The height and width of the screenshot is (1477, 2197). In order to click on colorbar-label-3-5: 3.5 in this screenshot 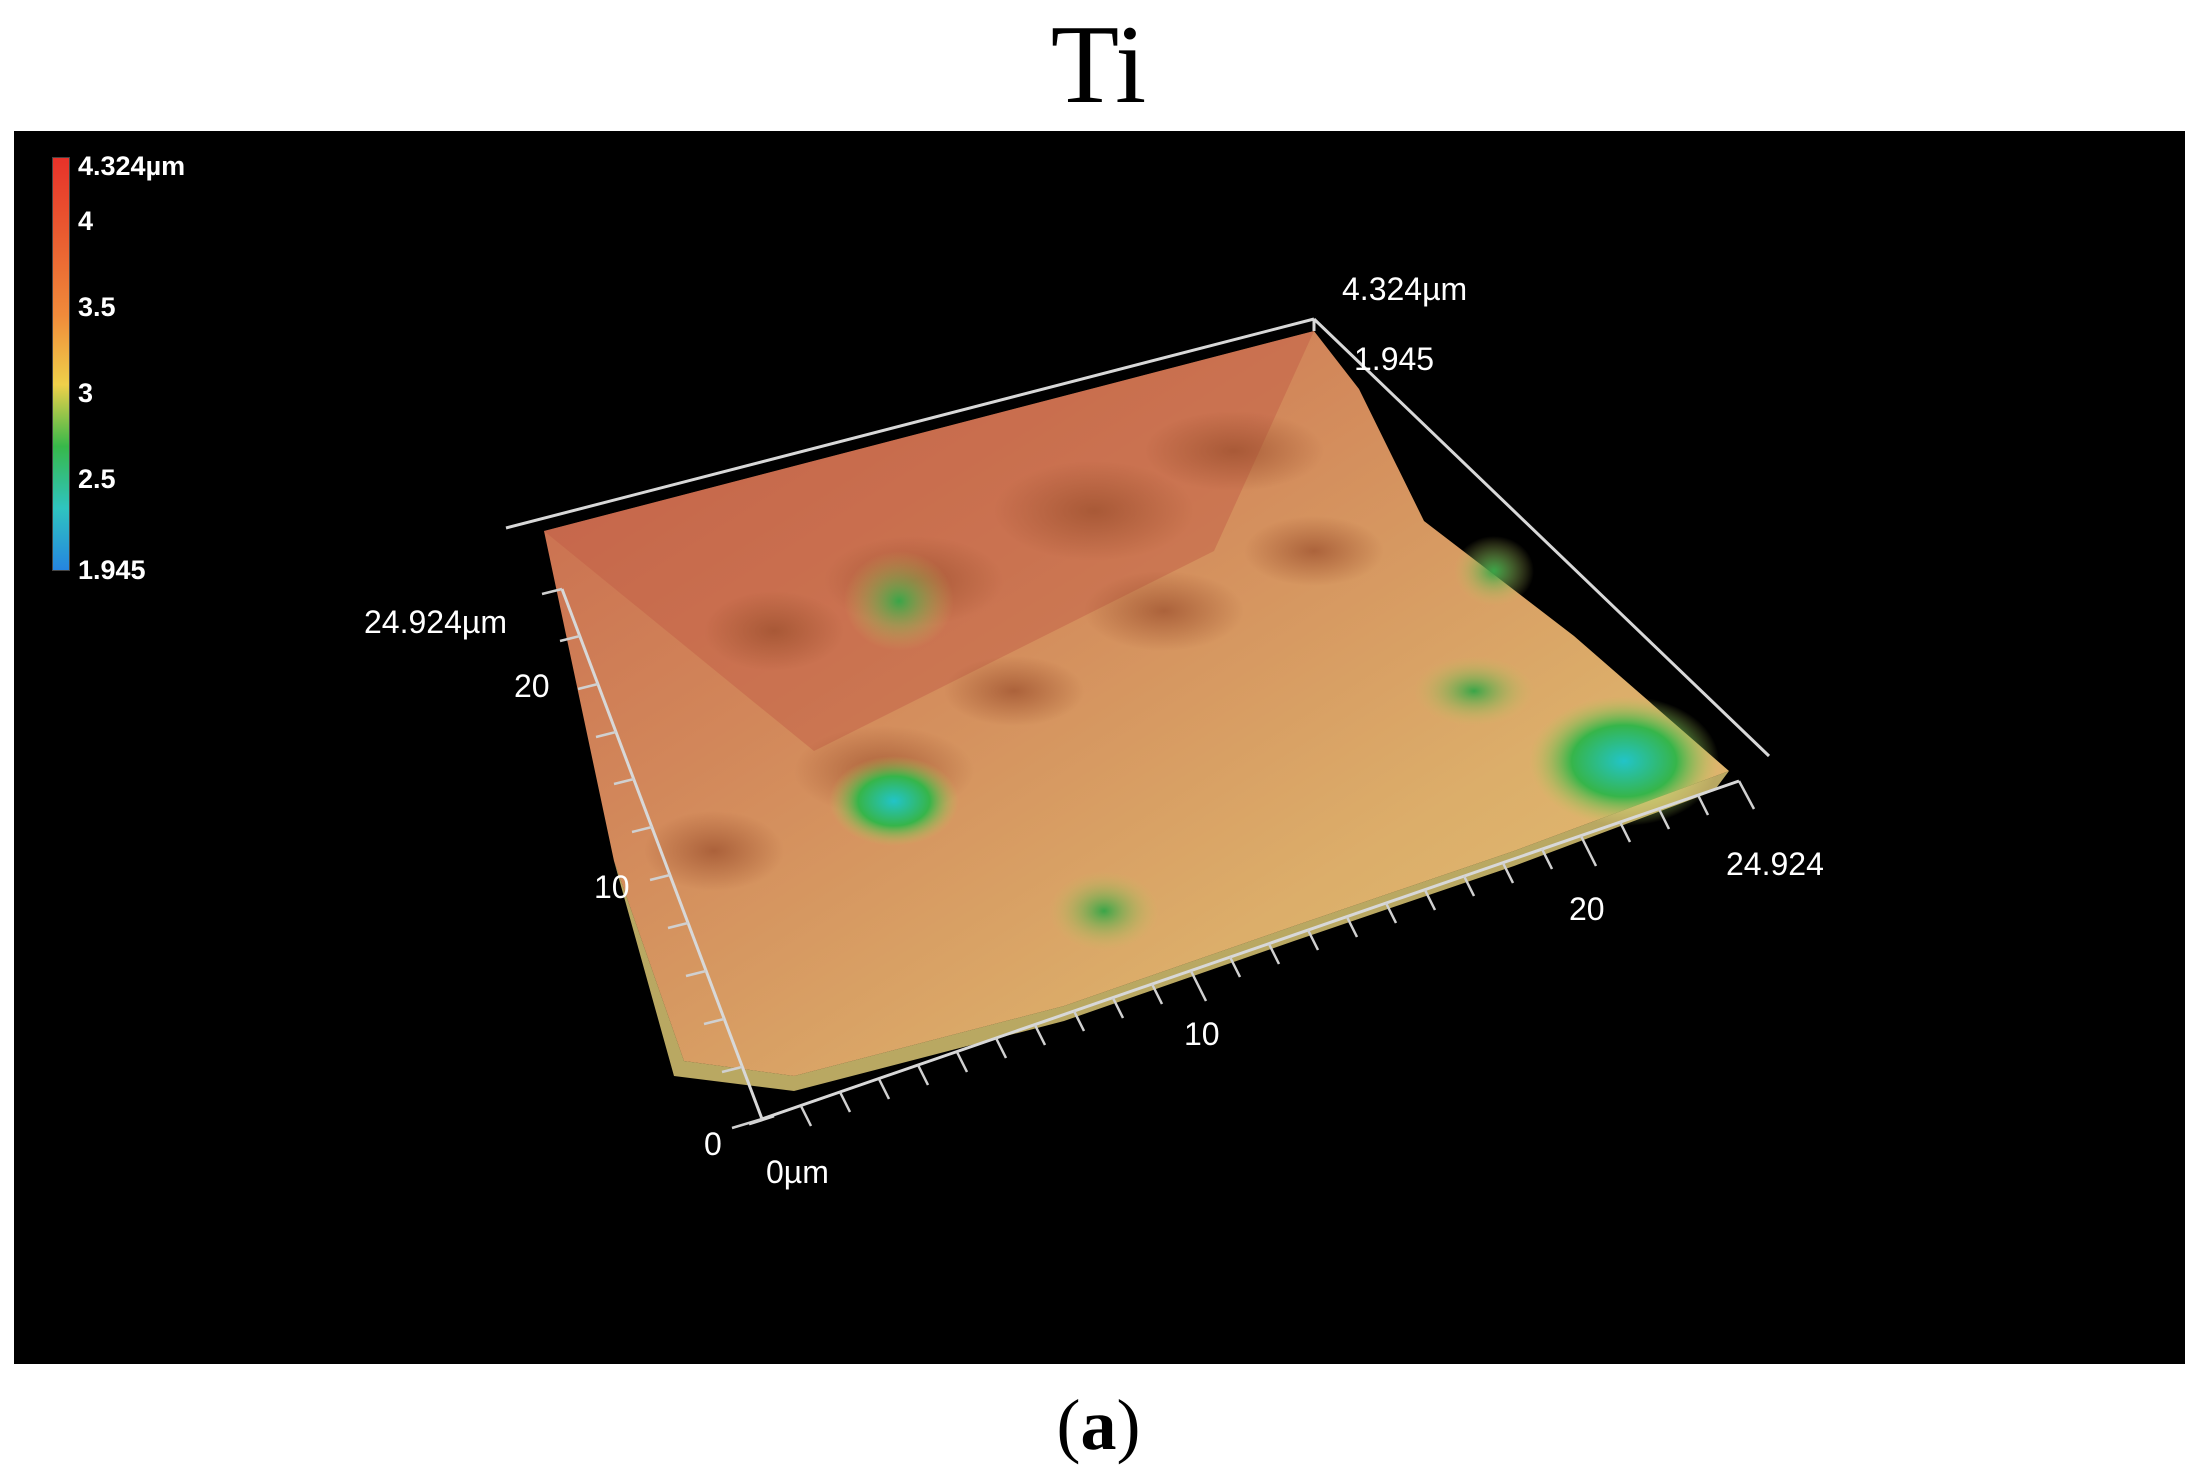, I will do `click(97, 307)`.